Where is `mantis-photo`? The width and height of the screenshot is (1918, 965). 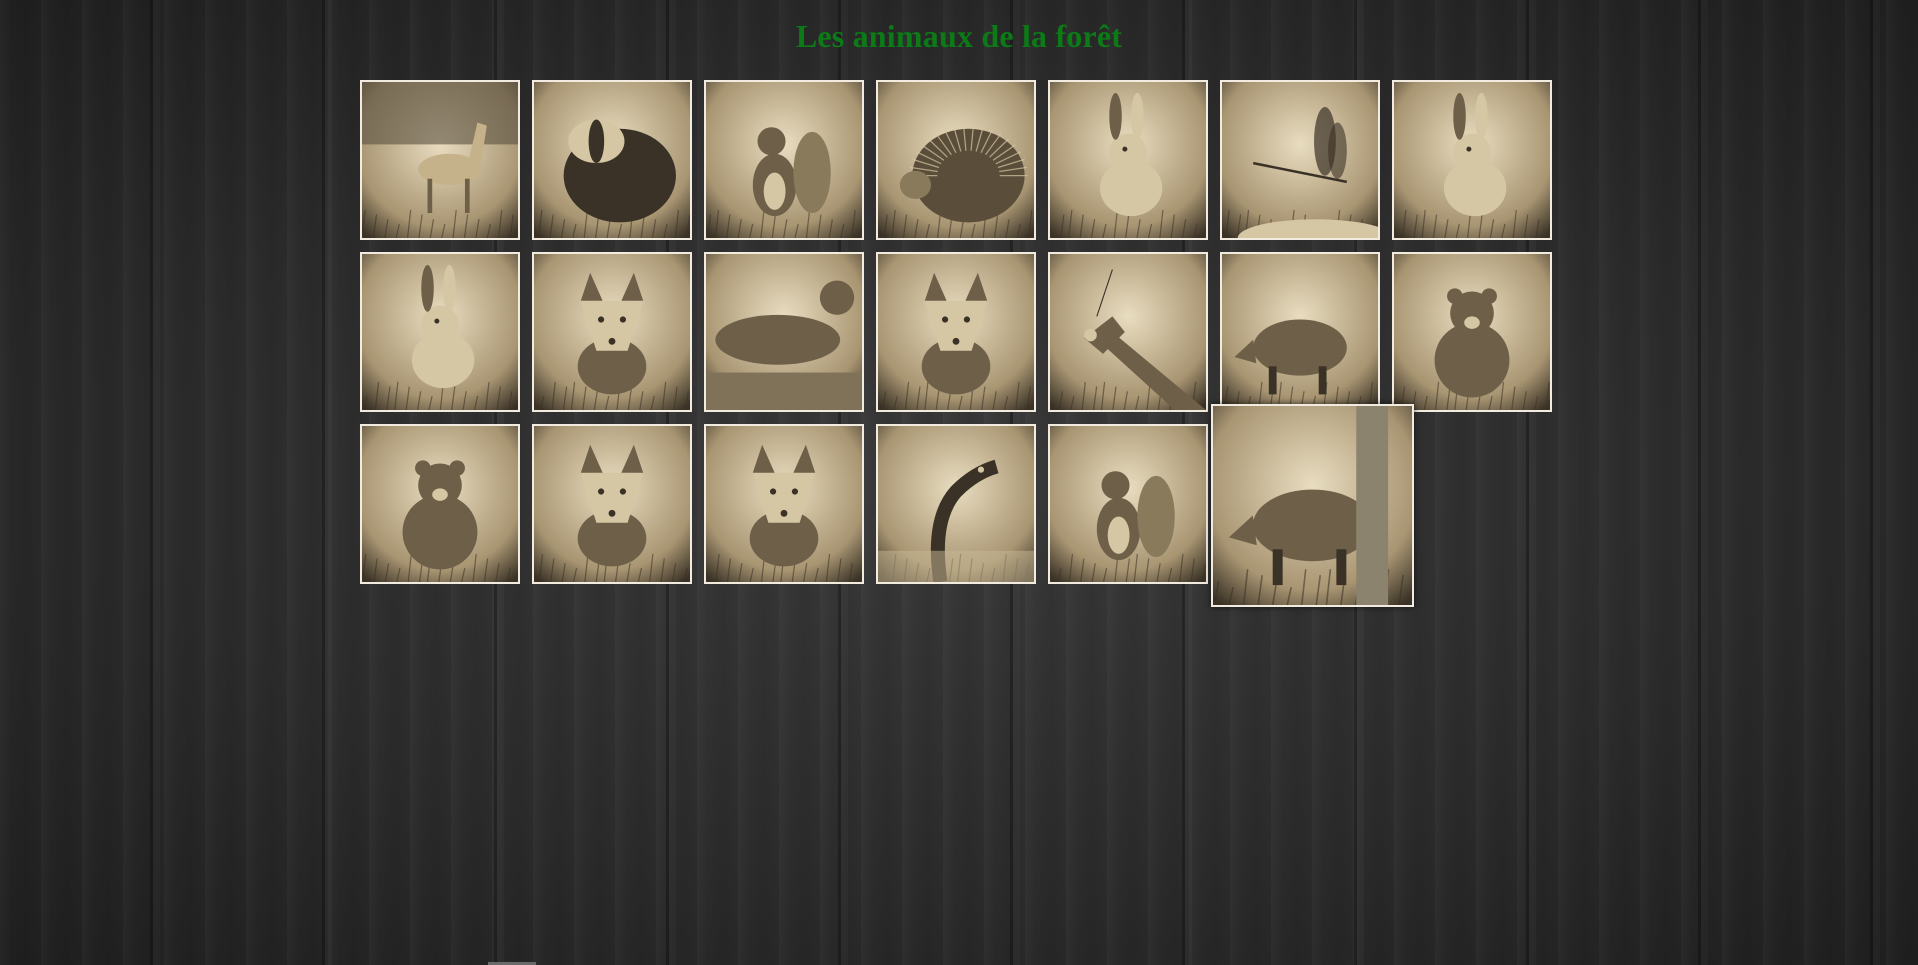
mantis-photo is located at coordinates (1128, 332).